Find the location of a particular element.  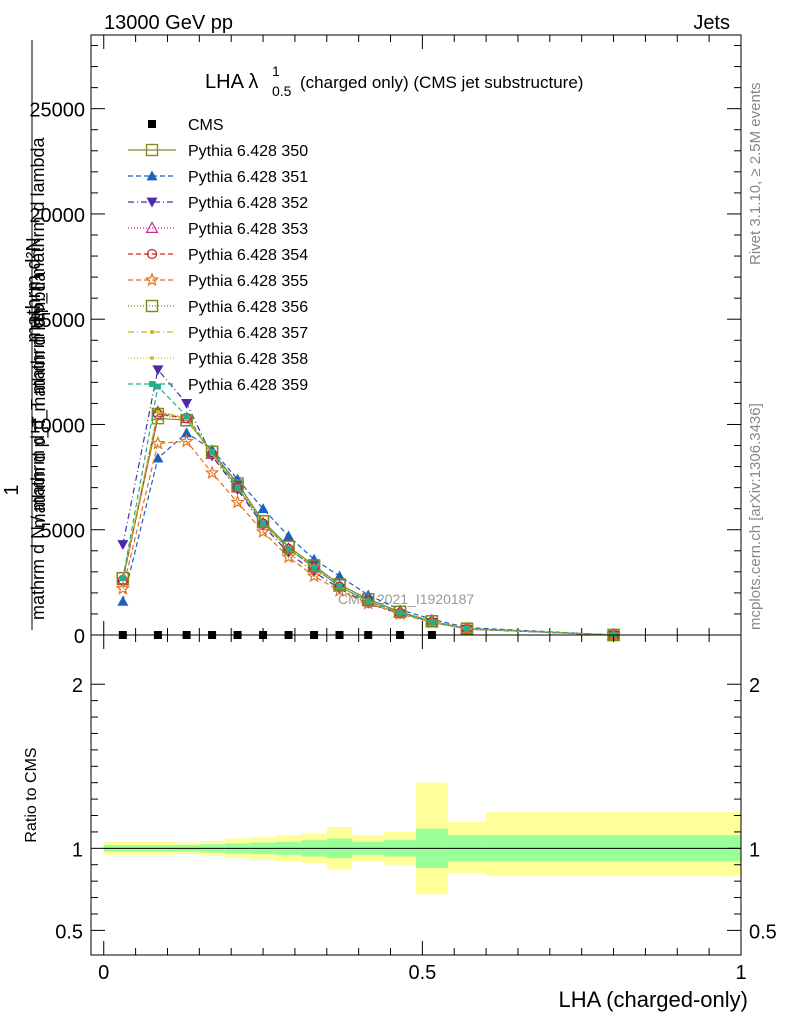

legend-label: Pythia 6.428 359 is located at coordinates (248, 385).